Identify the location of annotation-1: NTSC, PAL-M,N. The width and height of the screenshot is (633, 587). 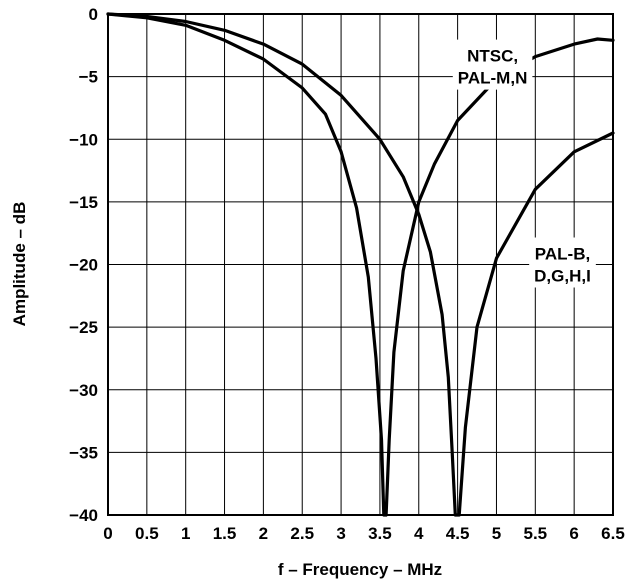
(492, 64).